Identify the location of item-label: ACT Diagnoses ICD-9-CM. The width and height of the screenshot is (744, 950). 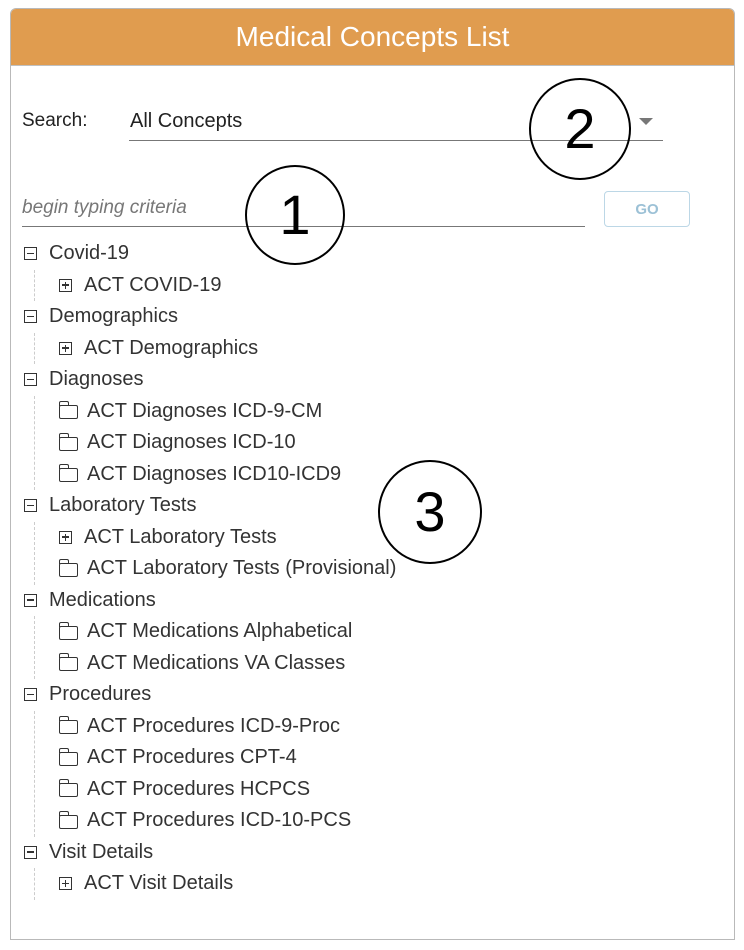
(205, 410).